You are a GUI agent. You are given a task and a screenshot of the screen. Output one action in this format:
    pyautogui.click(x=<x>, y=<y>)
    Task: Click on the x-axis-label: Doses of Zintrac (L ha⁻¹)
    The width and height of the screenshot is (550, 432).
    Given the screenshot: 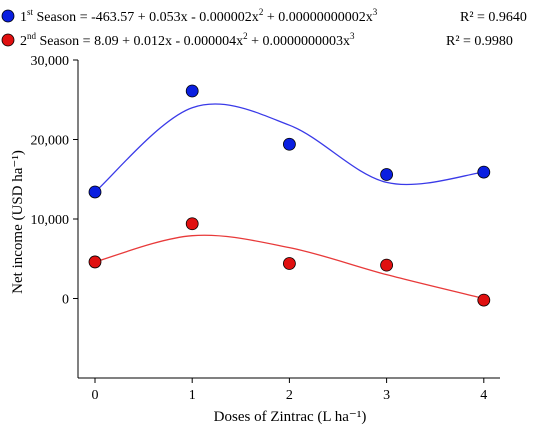 What is the action you would take?
    pyautogui.click(x=290, y=417)
    